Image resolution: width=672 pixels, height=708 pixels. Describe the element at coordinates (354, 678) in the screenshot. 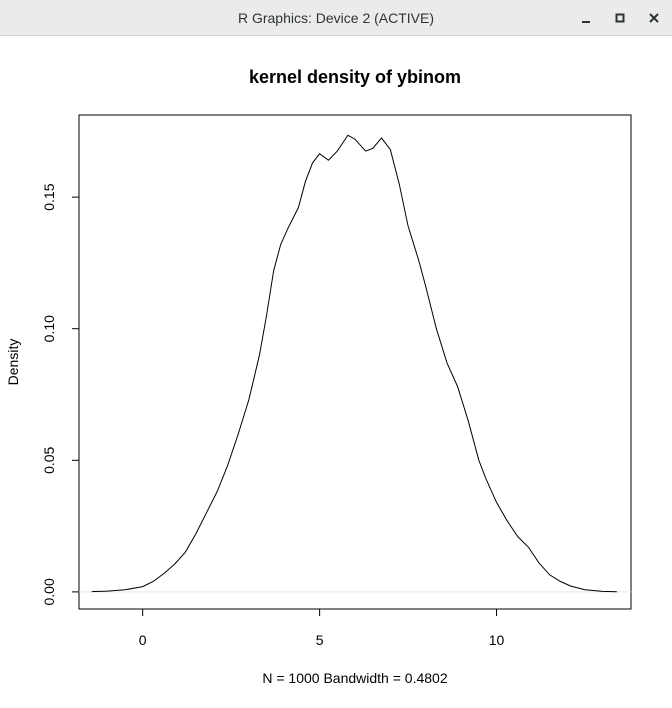

I see `x-axis-label: N = 1000 Bandwidth = 0.4802` at that location.